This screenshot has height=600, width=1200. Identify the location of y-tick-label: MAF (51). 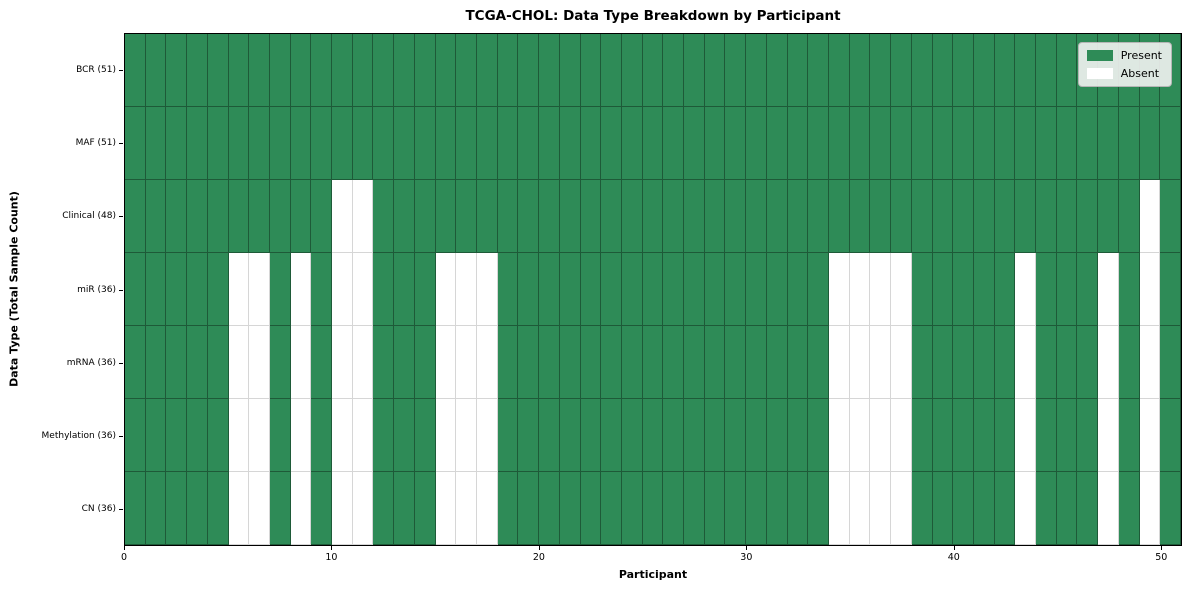
(95, 142).